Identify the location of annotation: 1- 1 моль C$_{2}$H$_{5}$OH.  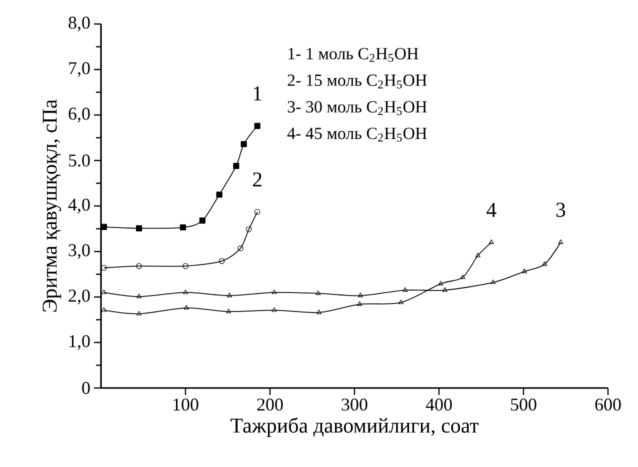
(353, 55).